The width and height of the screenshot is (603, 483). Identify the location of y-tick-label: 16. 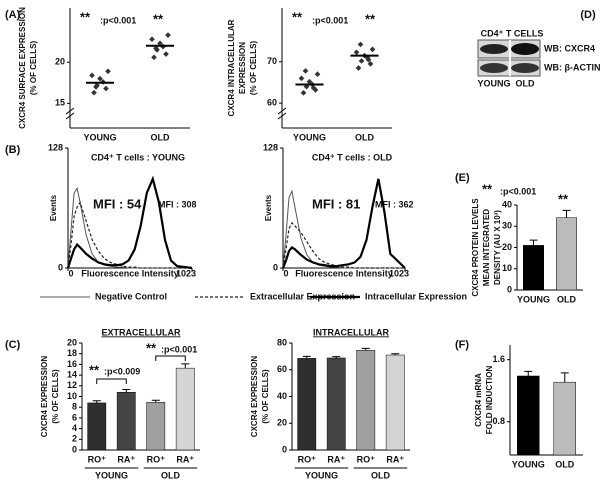
(72, 364).